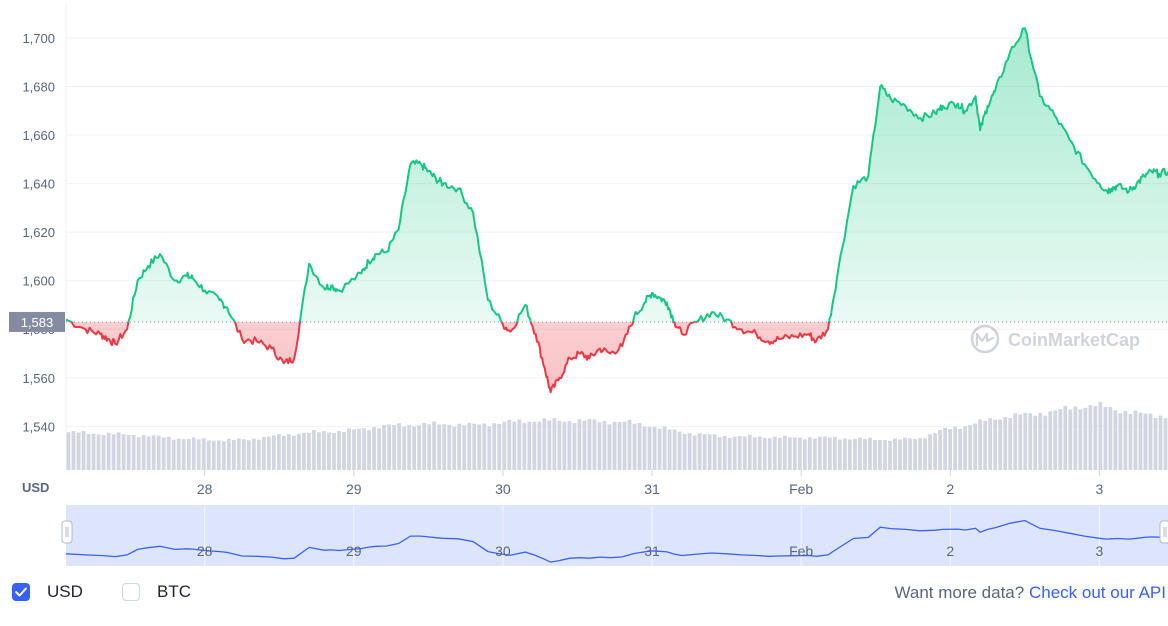  What do you see at coordinates (47, 592) in the screenshot?
I see `usd-toggle: USD` at bounding box center [47, 592].